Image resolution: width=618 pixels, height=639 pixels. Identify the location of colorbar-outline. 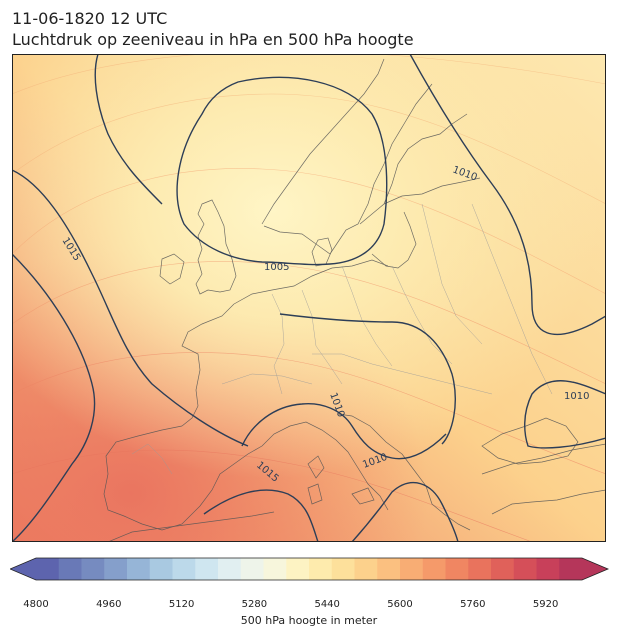
(310, 569).